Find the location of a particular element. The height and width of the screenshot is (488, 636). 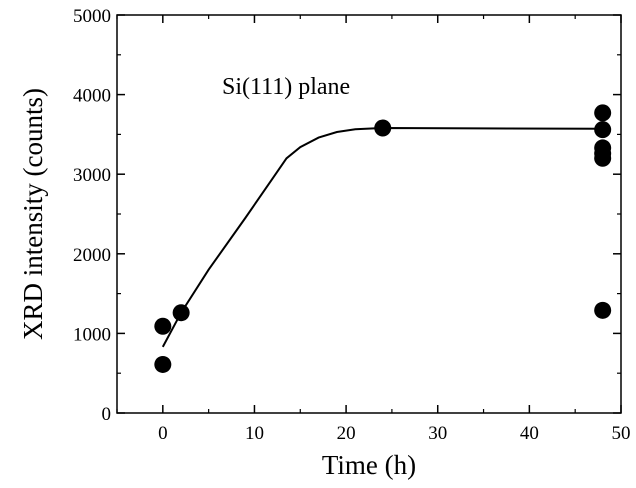

y-tick-label: 5000 is located at coordinates (92, 16).